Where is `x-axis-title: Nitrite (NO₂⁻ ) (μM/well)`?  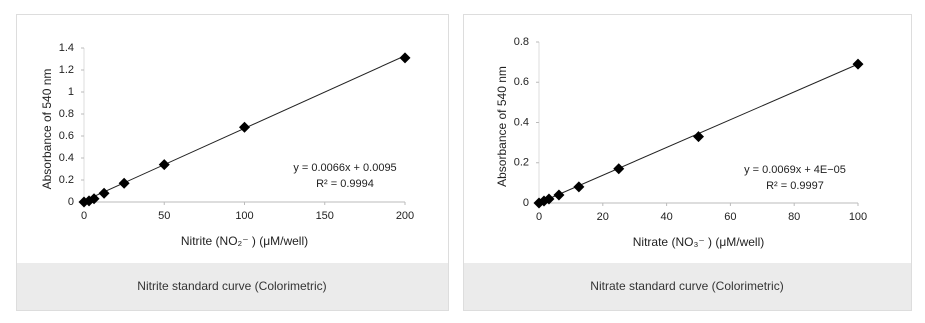
x-axis-title: Nitrite (NO₂⁻ ) (μM/well) is located at coordinates (244, 241).